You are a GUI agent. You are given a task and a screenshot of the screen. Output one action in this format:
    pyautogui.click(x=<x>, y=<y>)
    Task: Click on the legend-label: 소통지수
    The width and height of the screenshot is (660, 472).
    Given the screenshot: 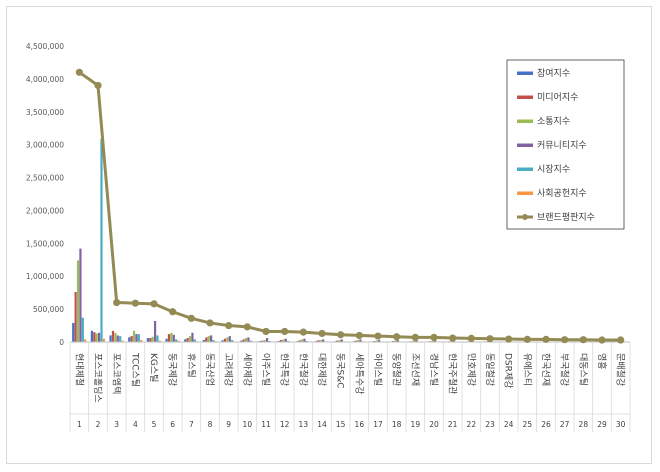 What is the action you would take?
    pyautogui.click(x=553, y=121)
    